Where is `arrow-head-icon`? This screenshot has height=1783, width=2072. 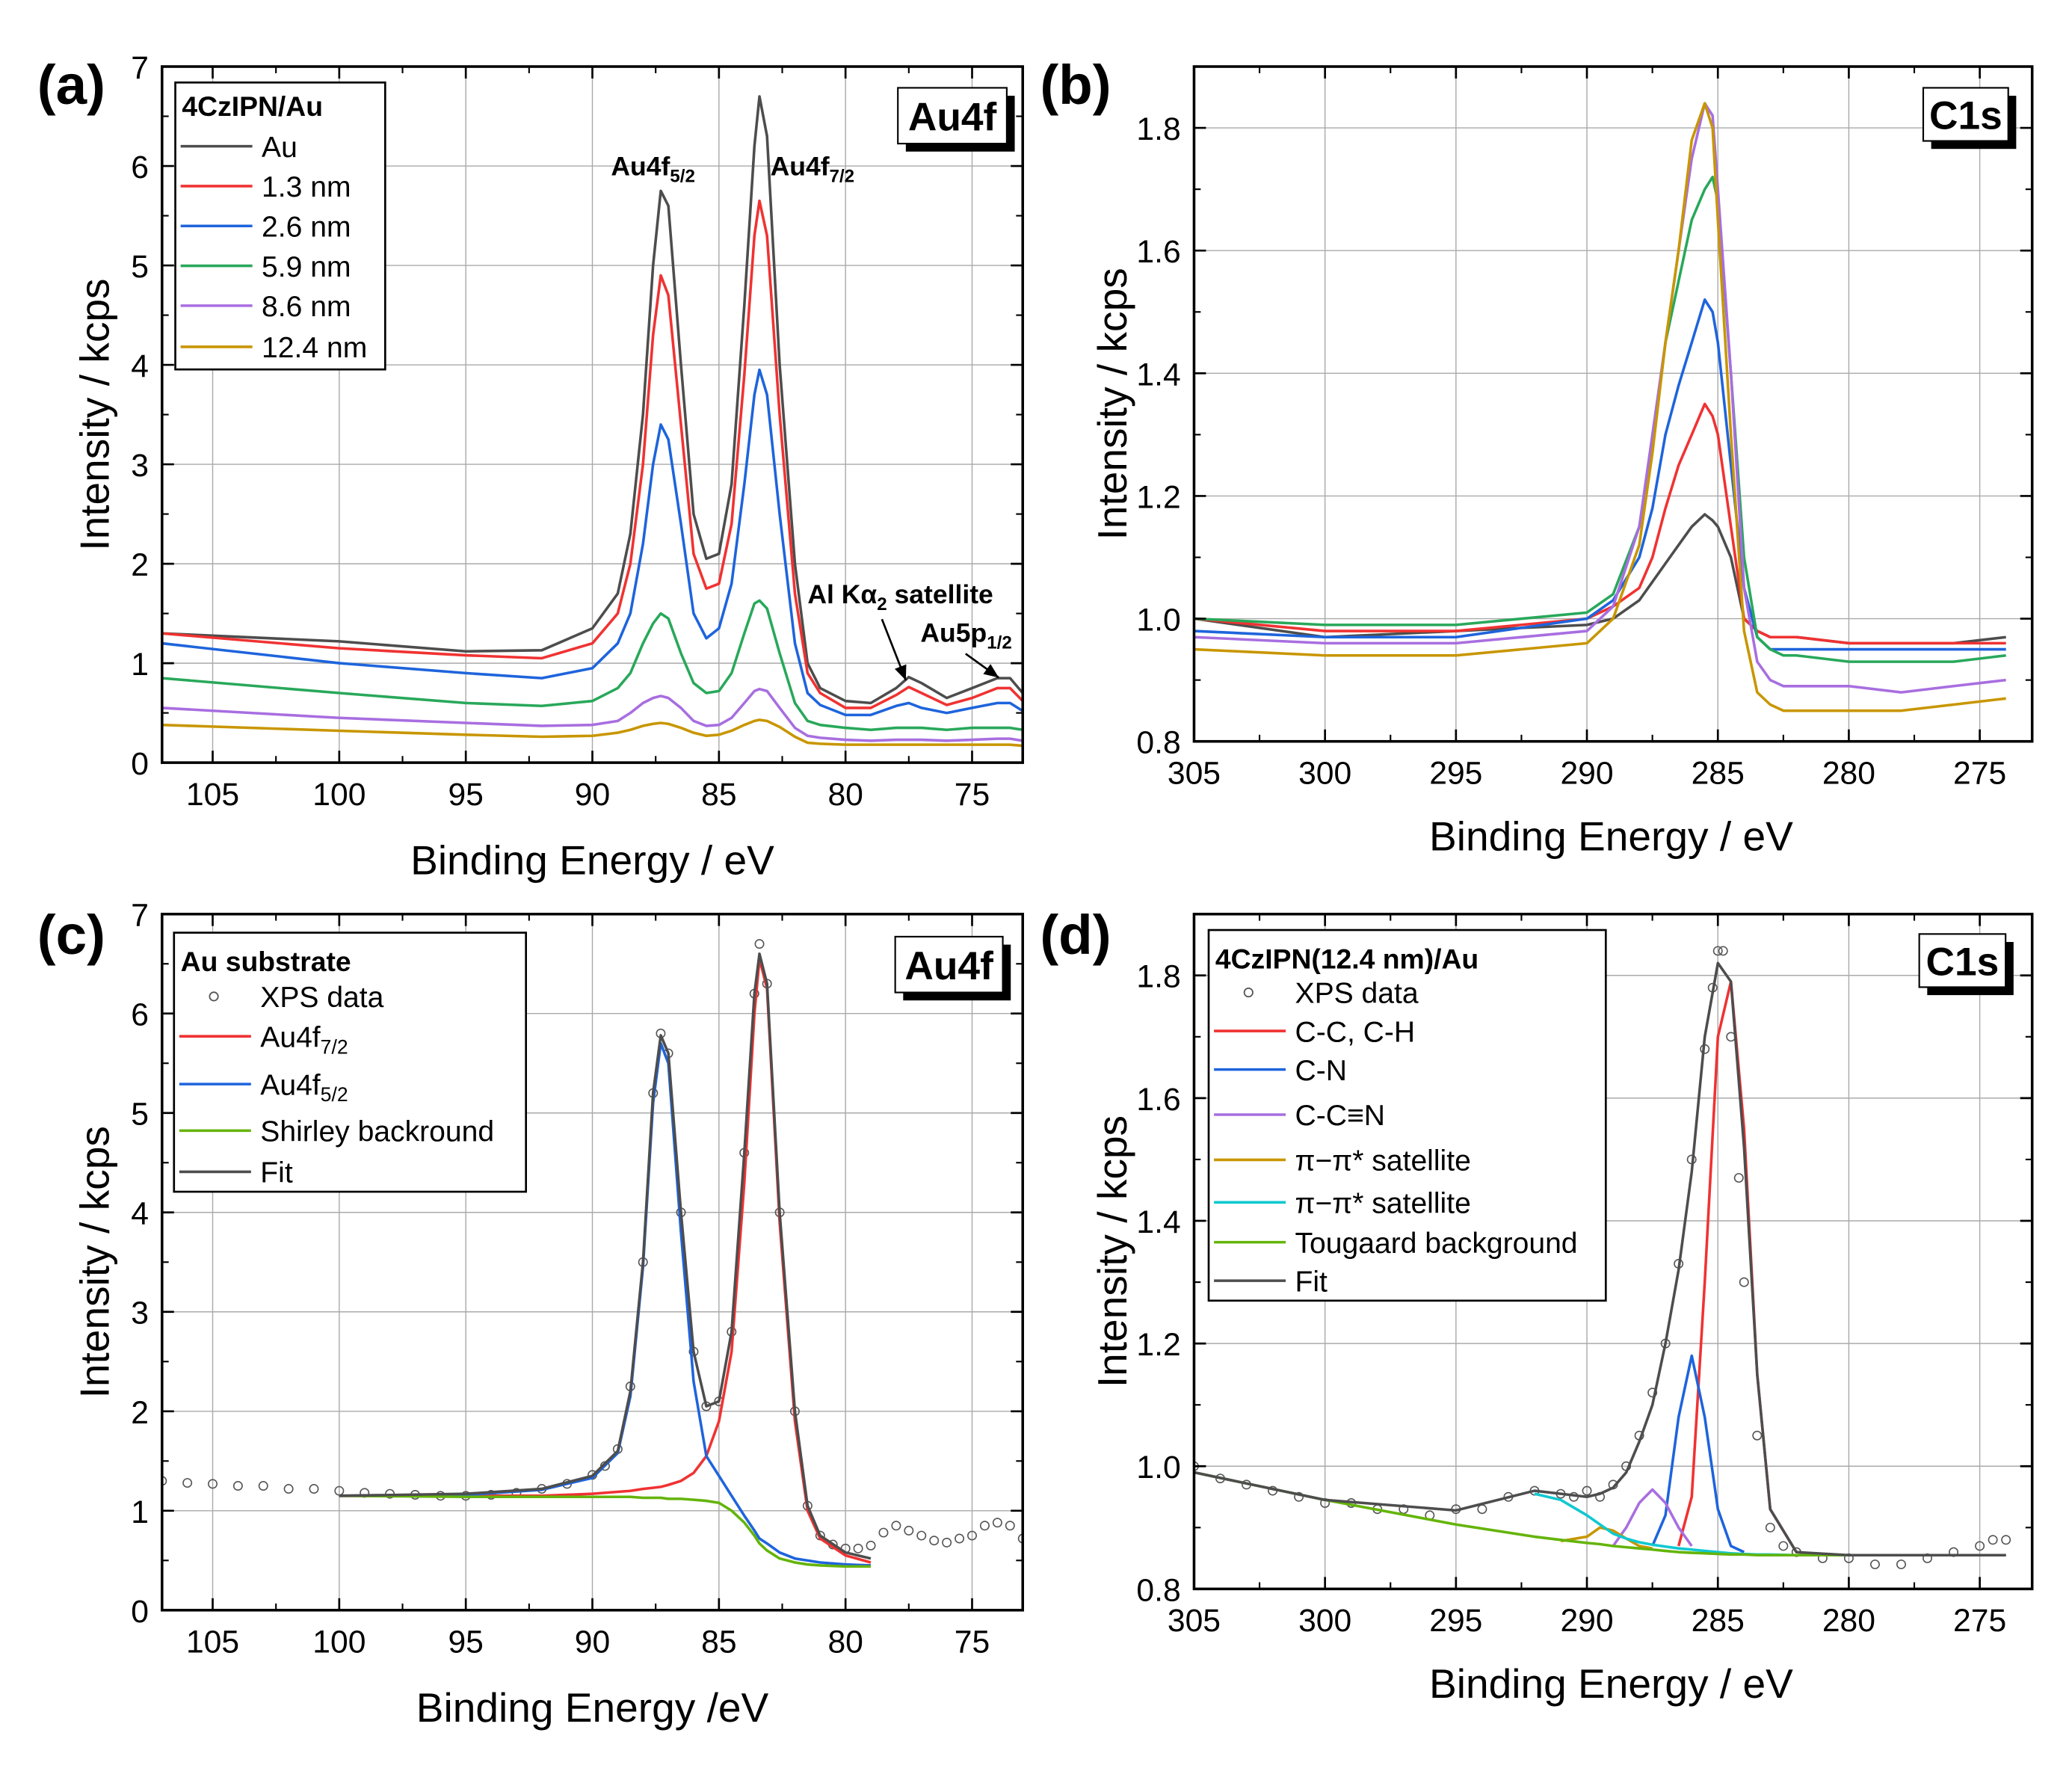 arrow-head-icon is located at coordinates (991, 671).